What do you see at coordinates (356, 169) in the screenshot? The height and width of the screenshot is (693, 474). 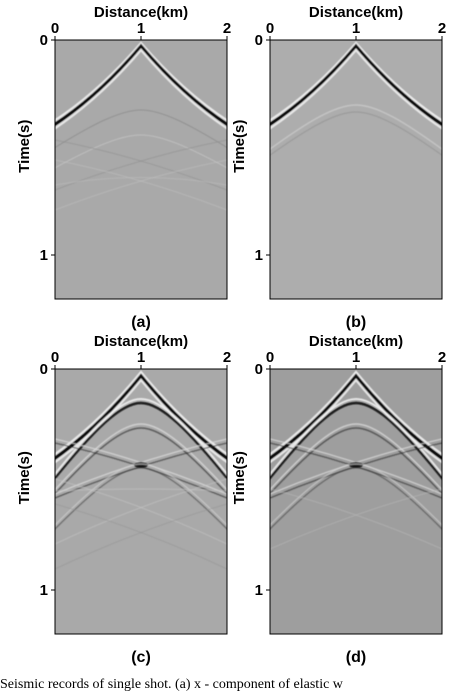 I see `panel-b-background` at bounding box center [356, 169].